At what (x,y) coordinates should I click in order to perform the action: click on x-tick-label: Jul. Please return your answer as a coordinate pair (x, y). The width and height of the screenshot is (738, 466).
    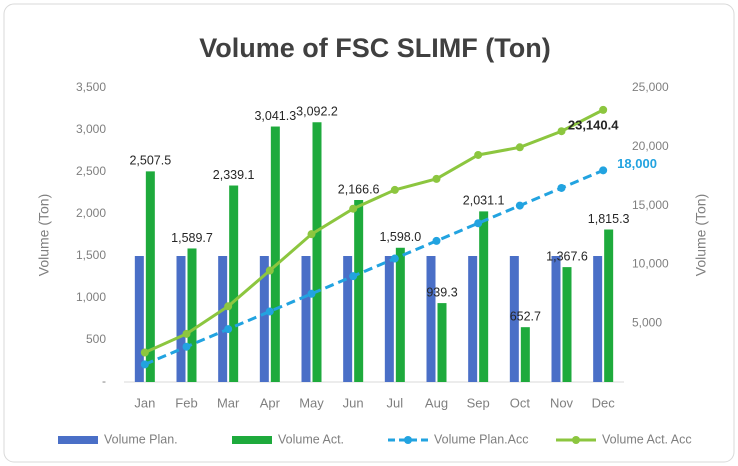
    Looking at the image, I should click on (395, 402).